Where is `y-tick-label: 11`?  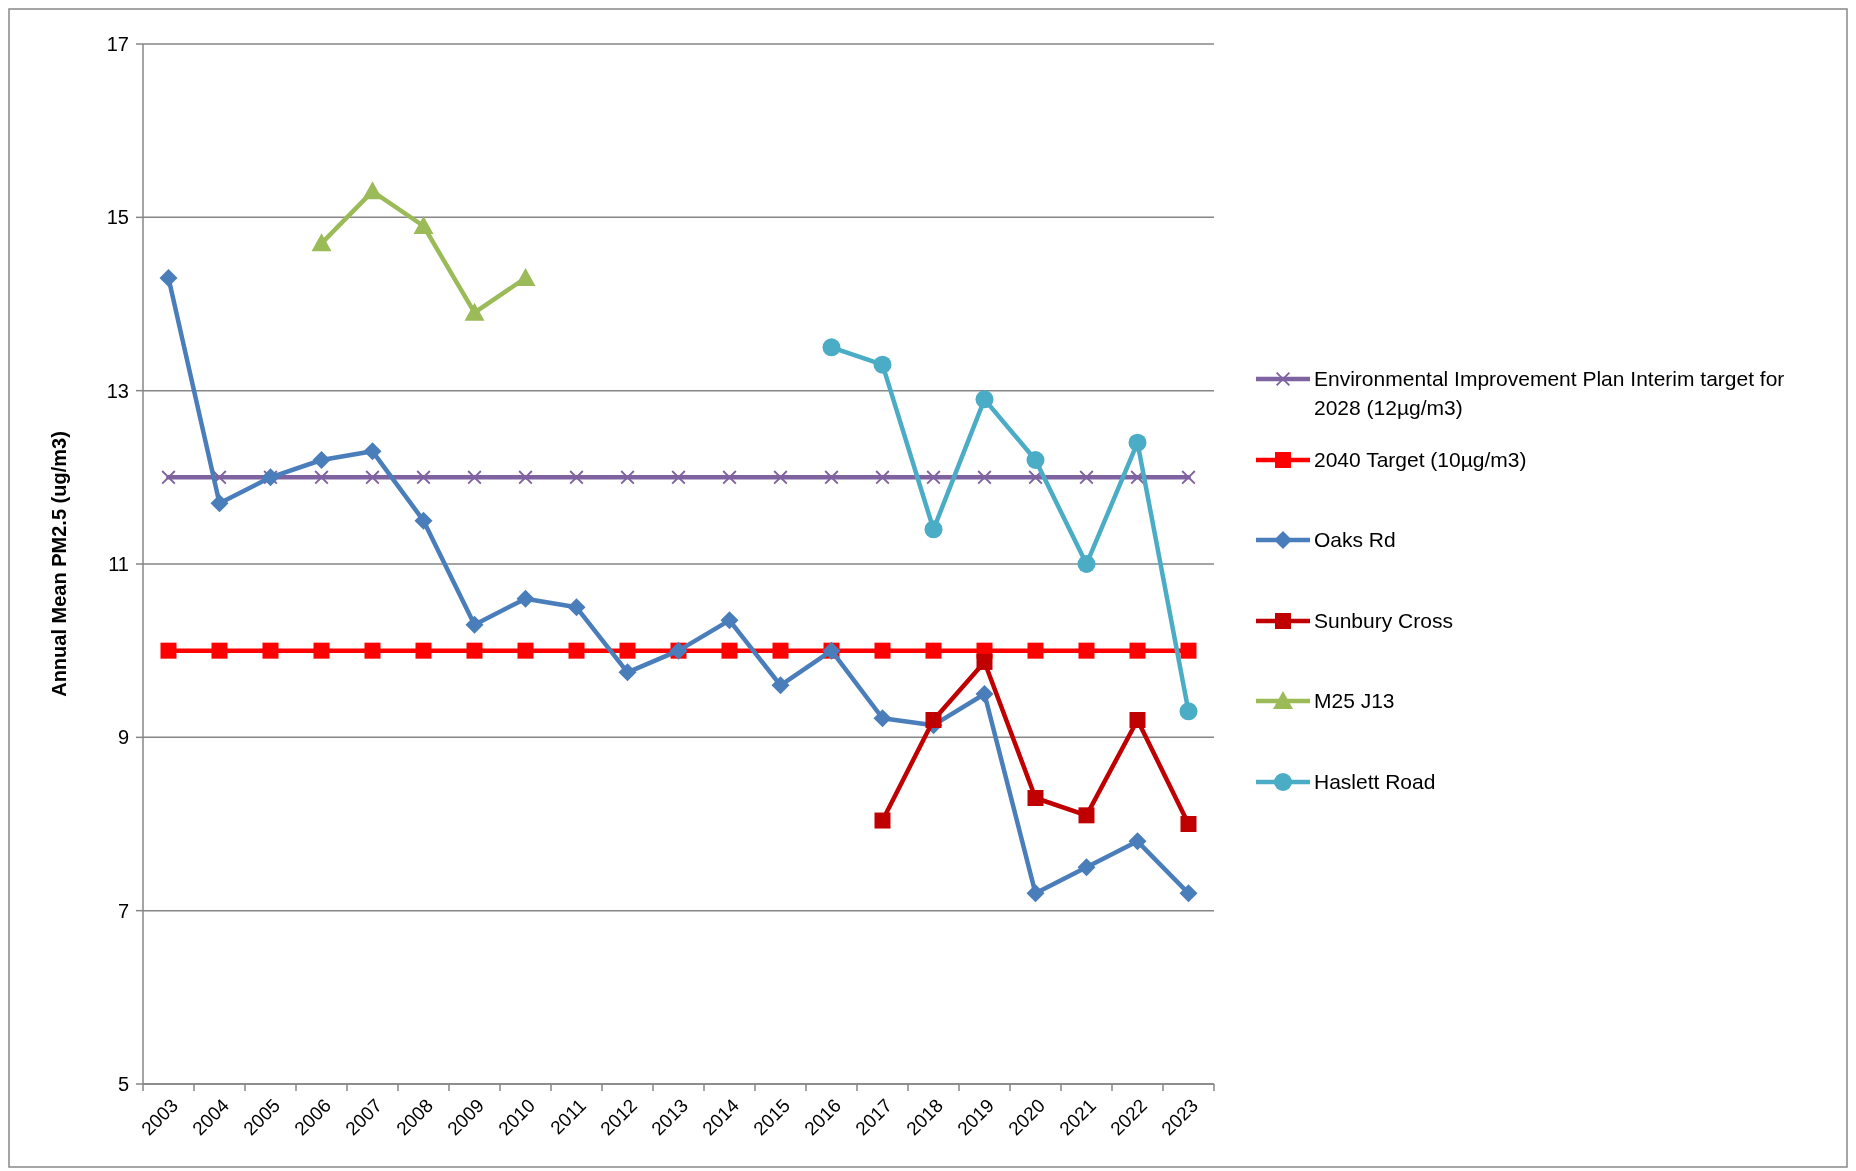
y-tick-label: 11 is located at coordinates (118, 564).